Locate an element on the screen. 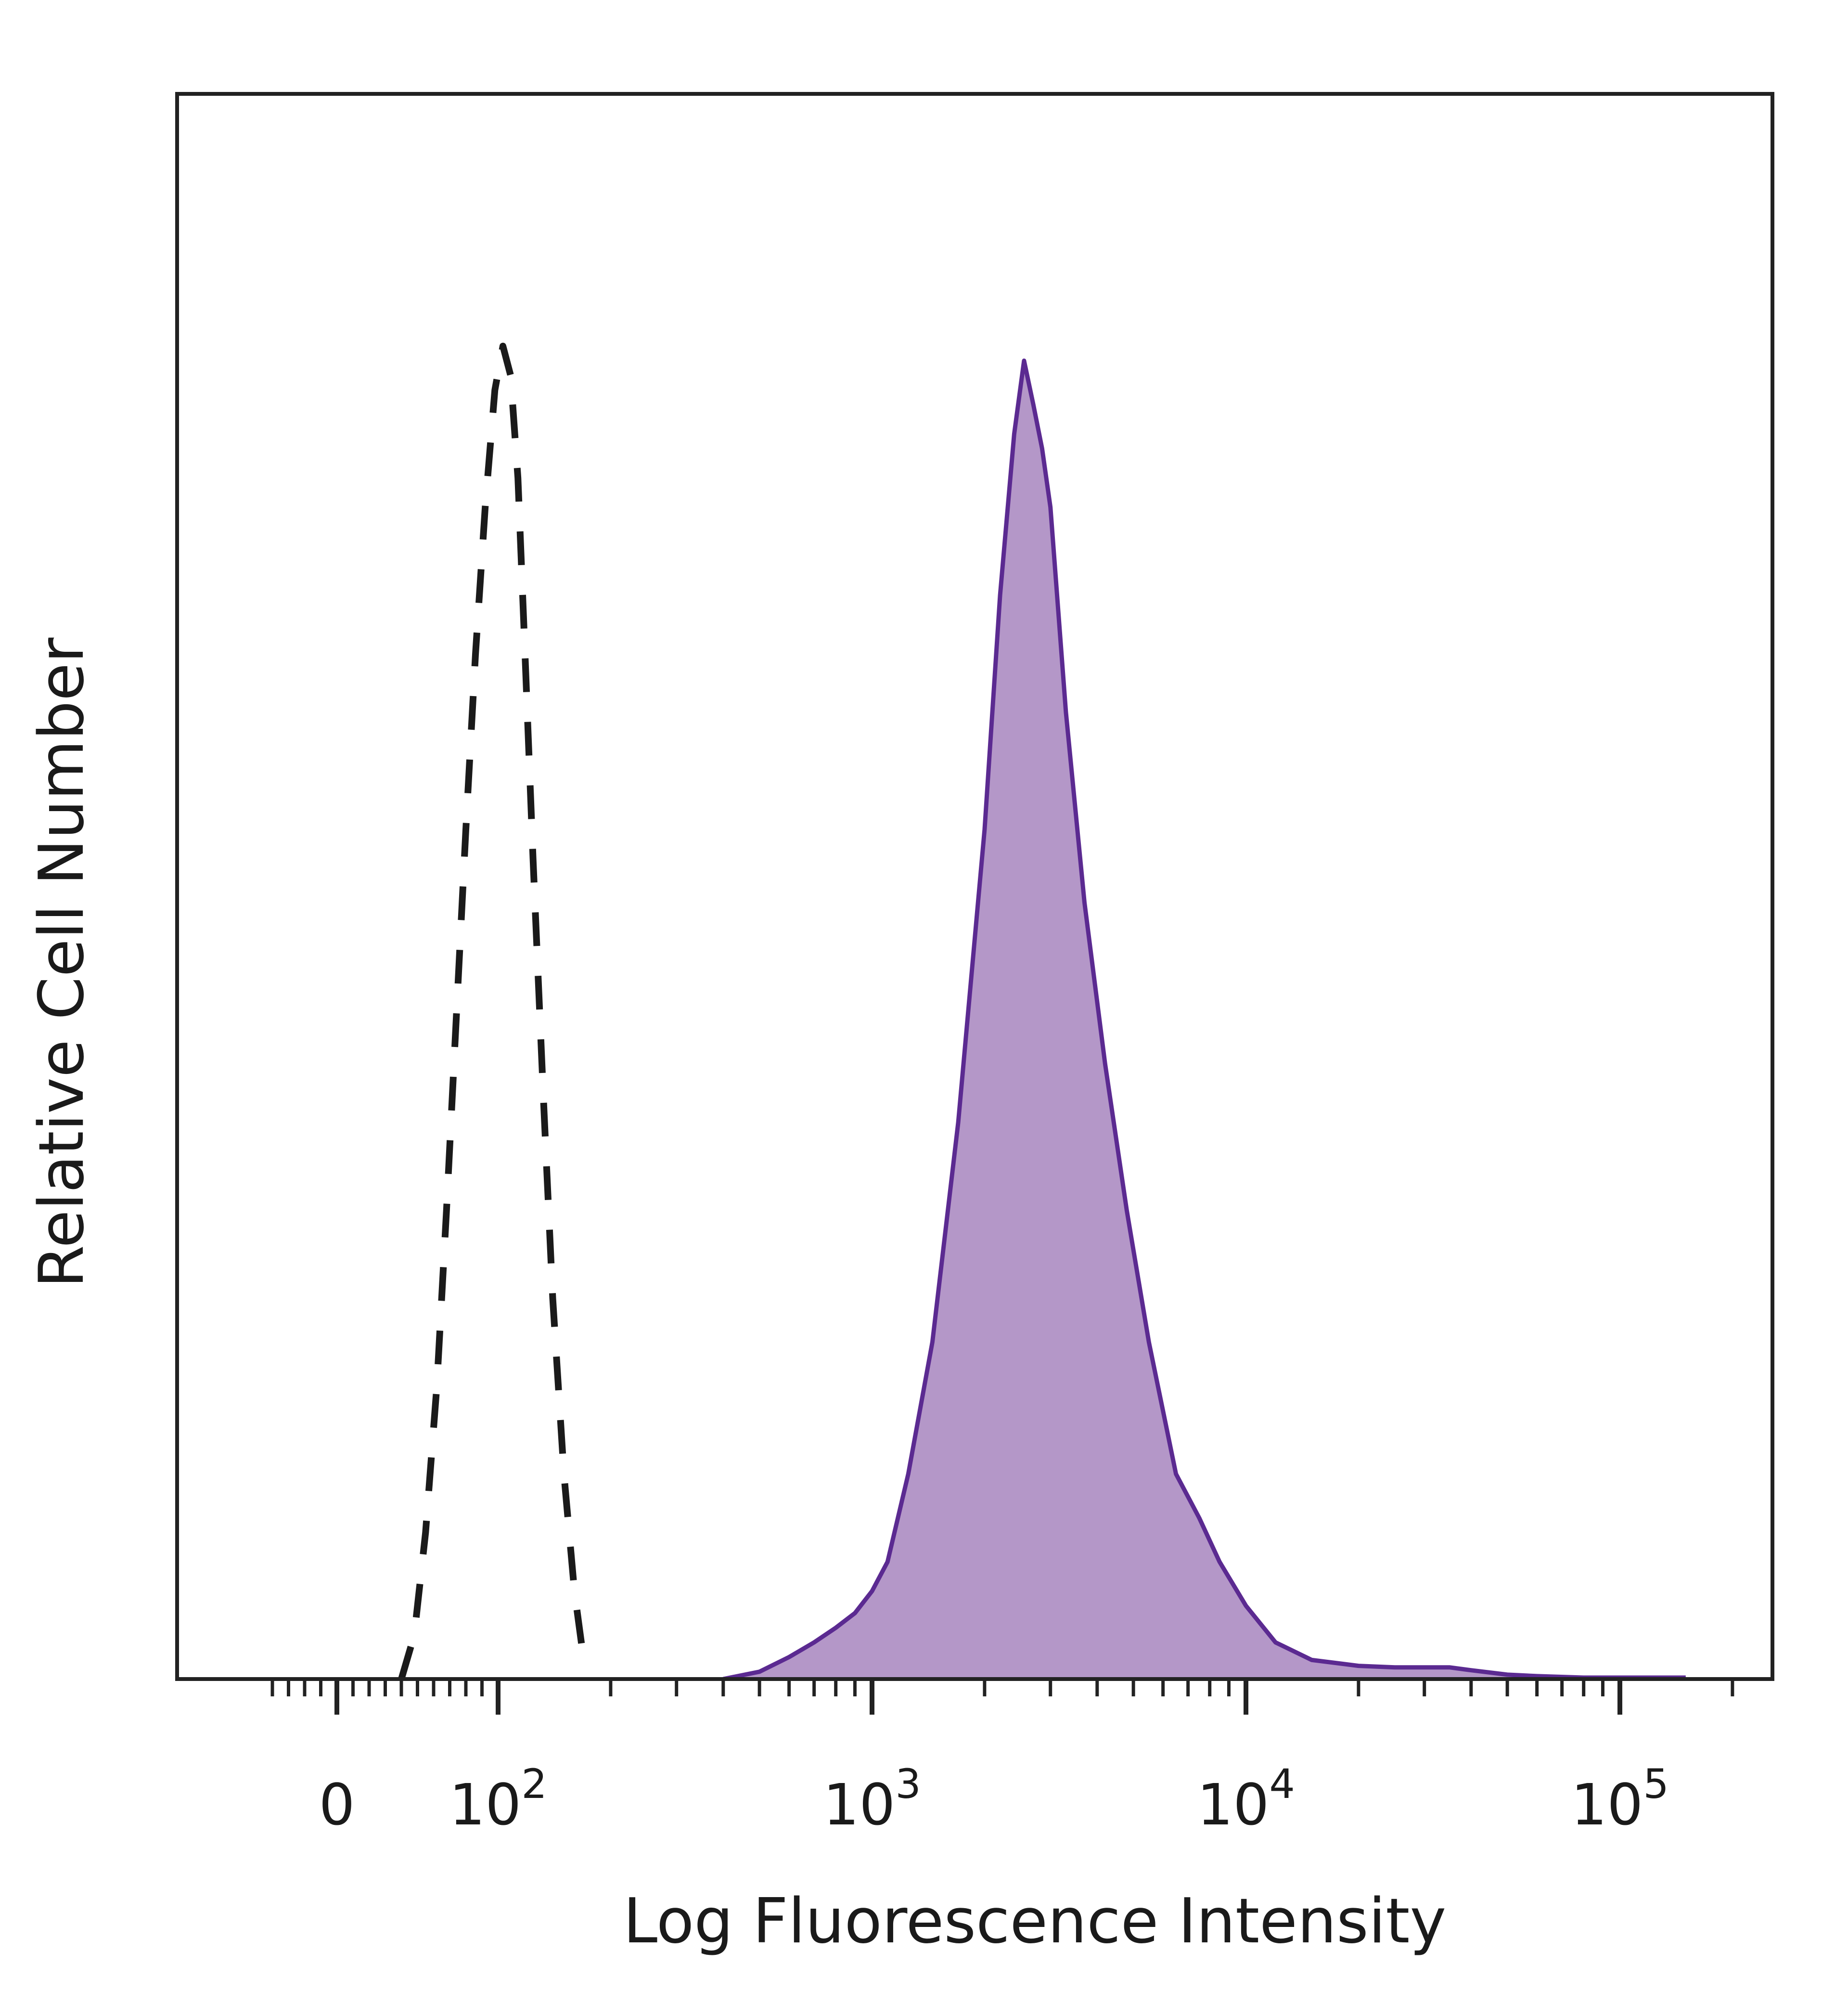  x-tick-label: 10³ is located at coordinates (872, 1799).